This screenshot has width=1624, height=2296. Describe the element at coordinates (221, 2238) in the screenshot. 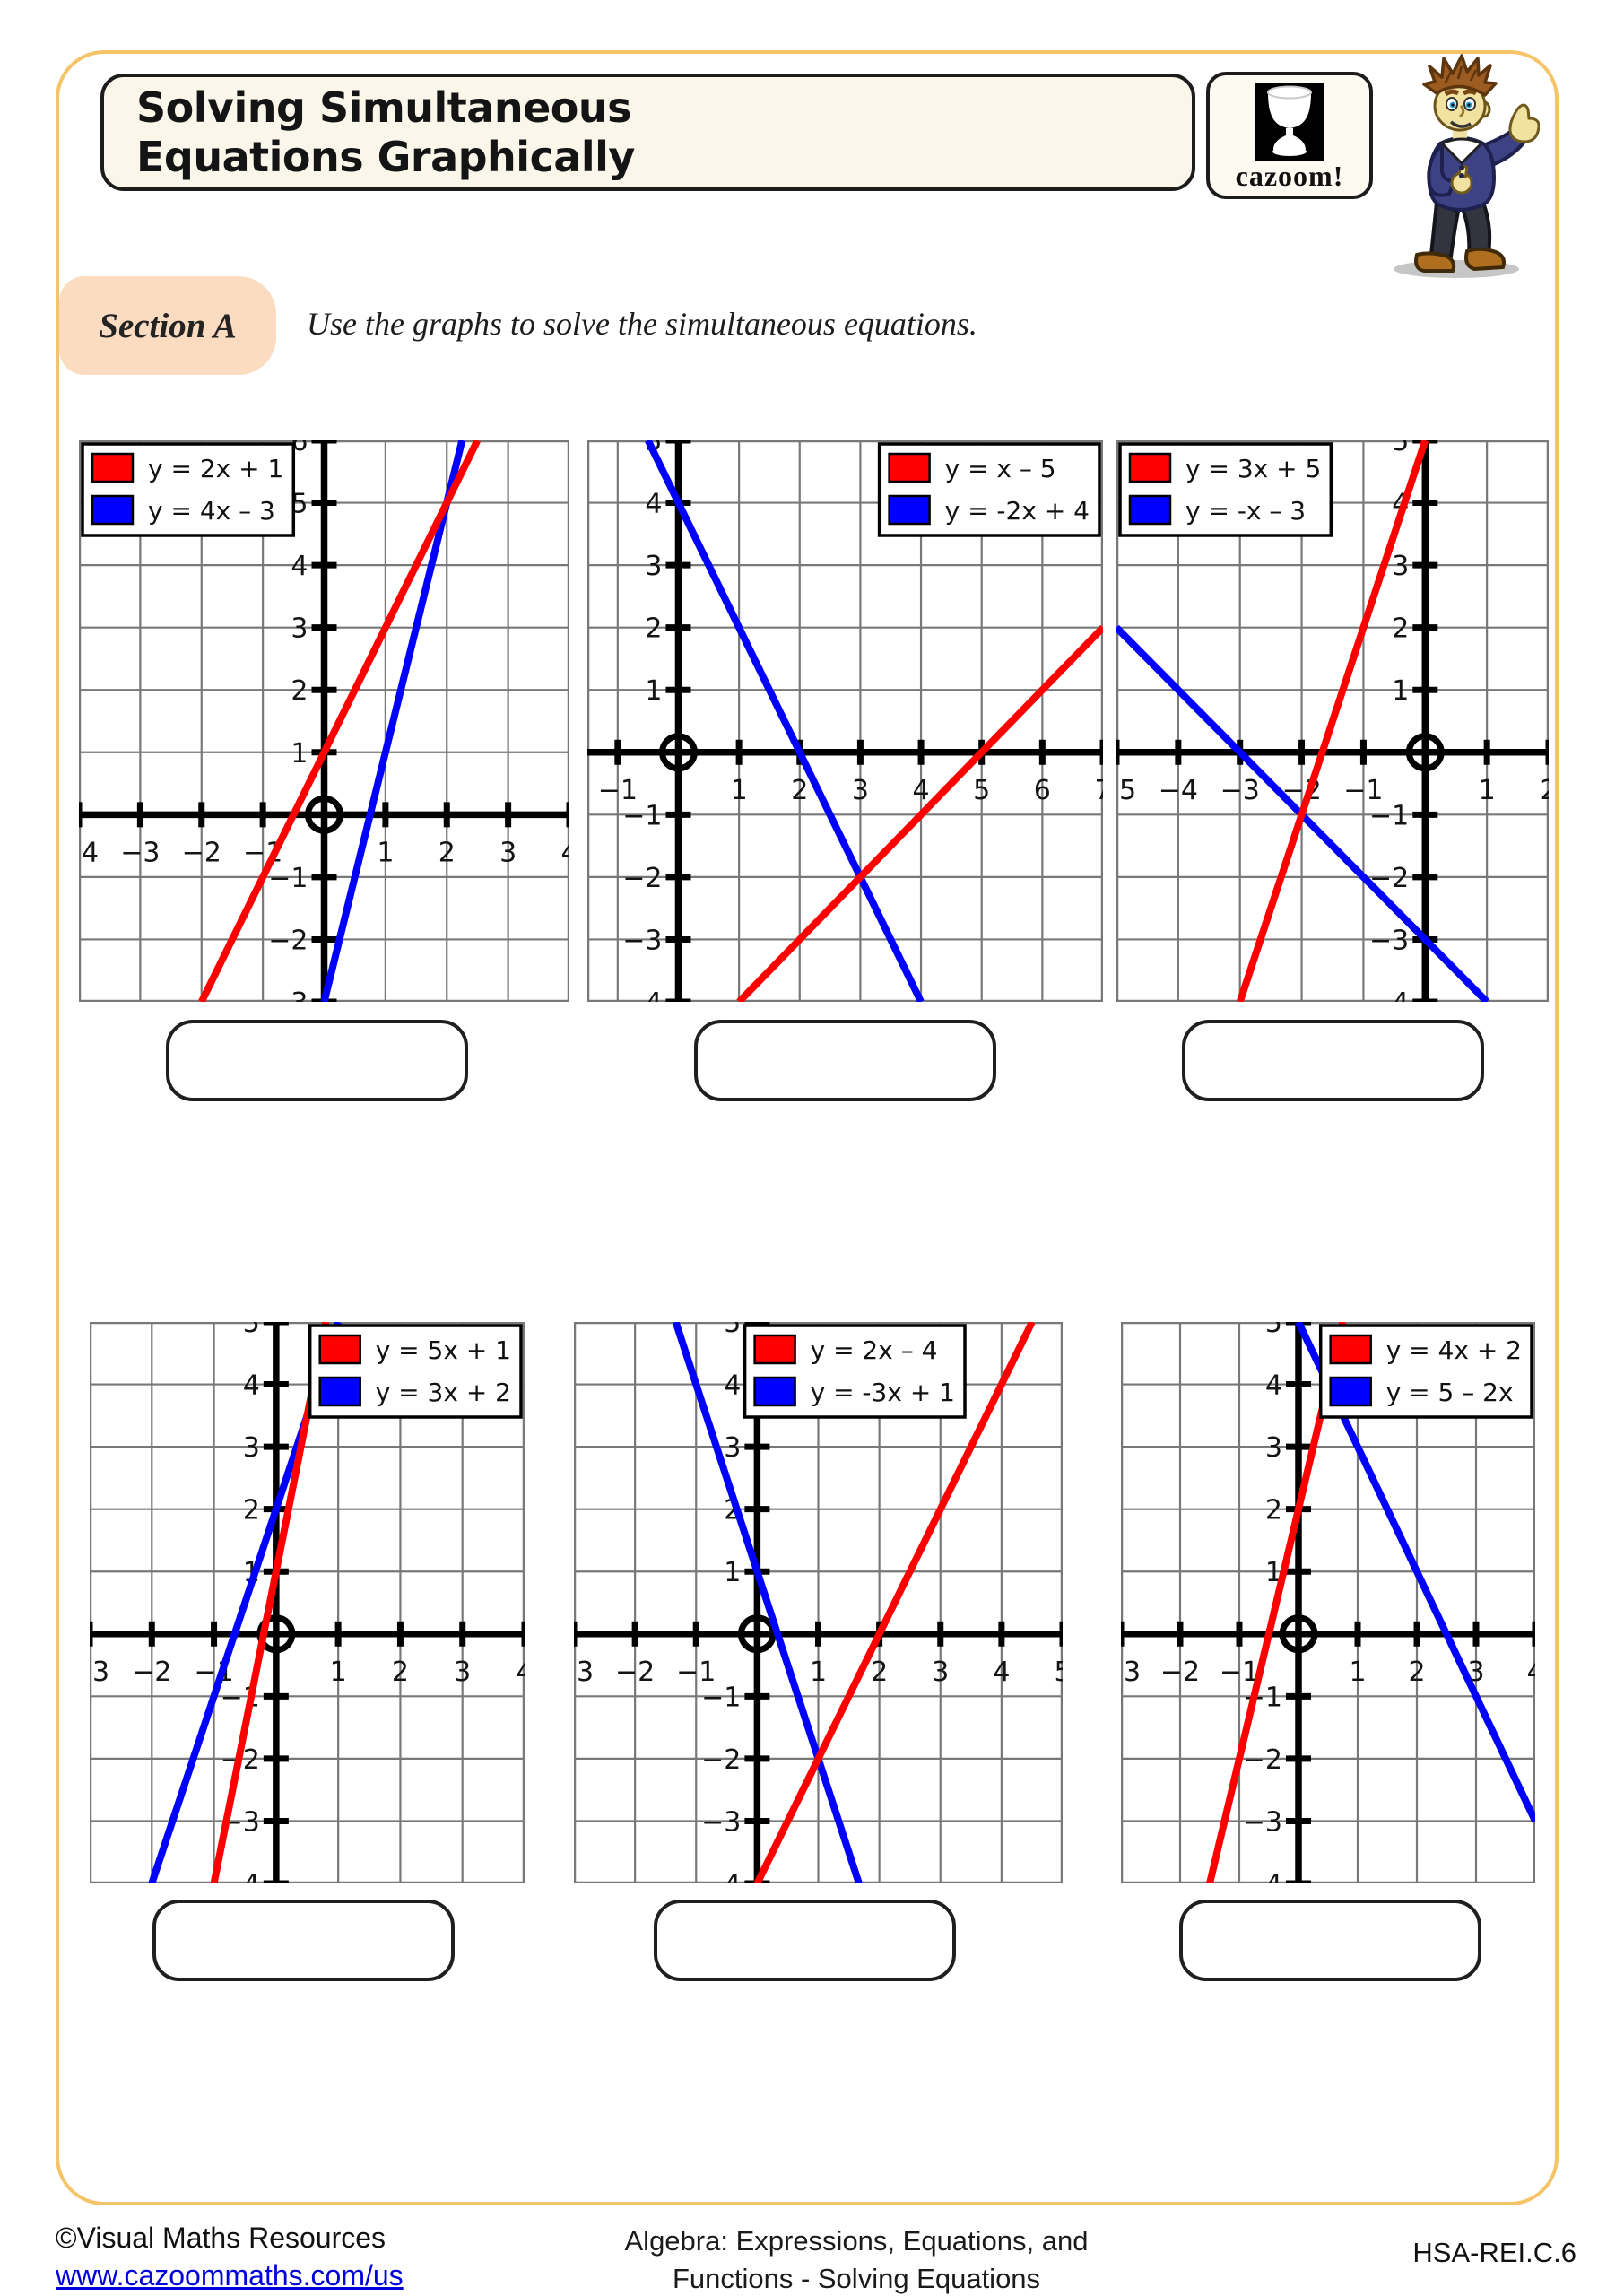

I see `footer-copyright: ©Visual Maths Resources` at that location.